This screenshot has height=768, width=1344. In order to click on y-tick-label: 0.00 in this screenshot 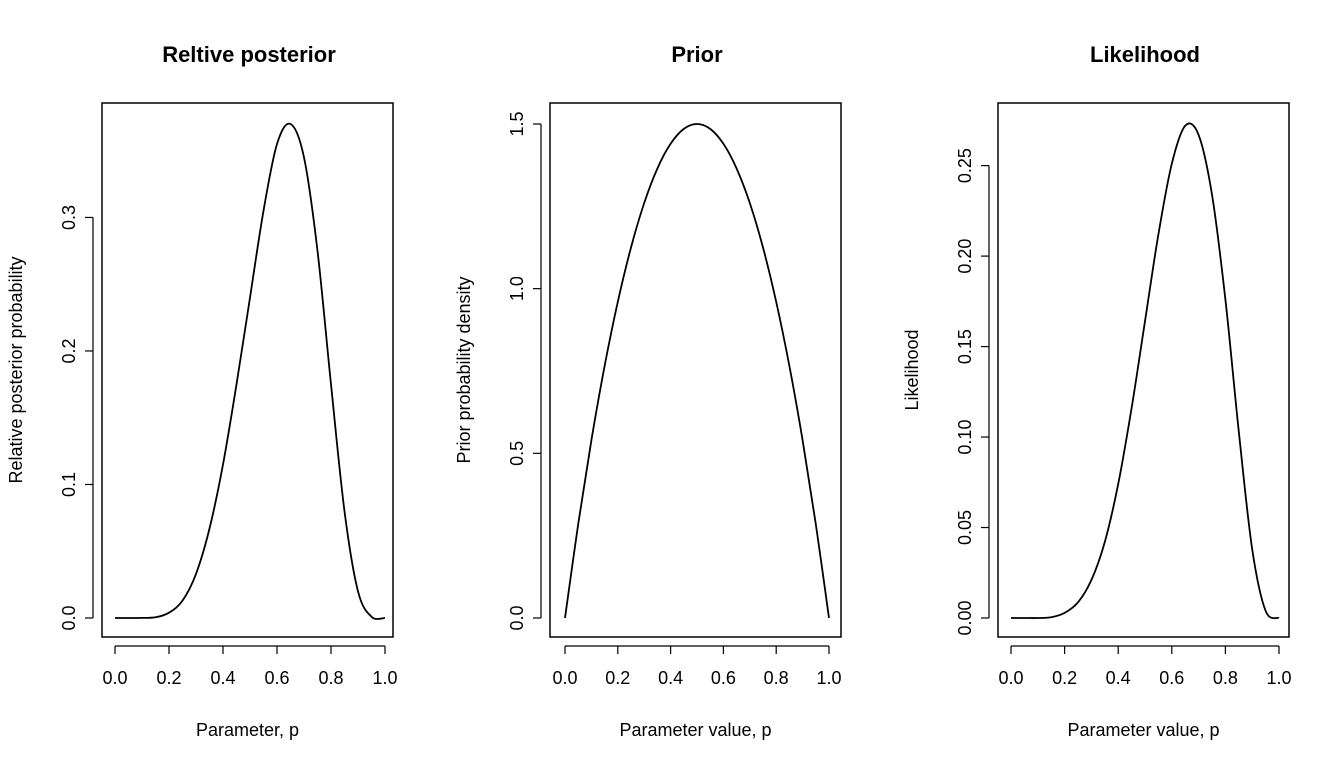, I will do `click(965, 617)`.